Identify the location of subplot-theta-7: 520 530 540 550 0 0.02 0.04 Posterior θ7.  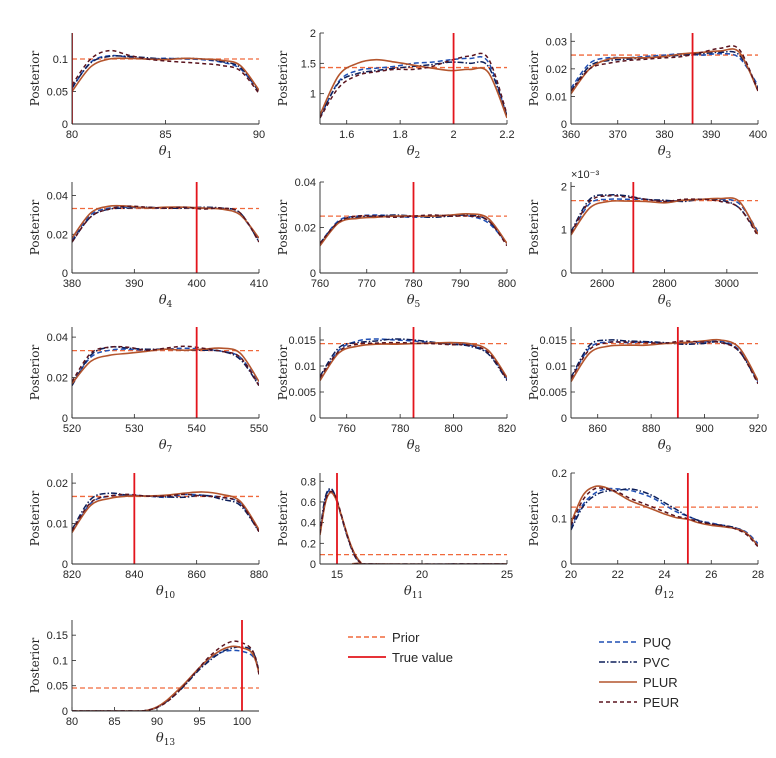
(148, 391).